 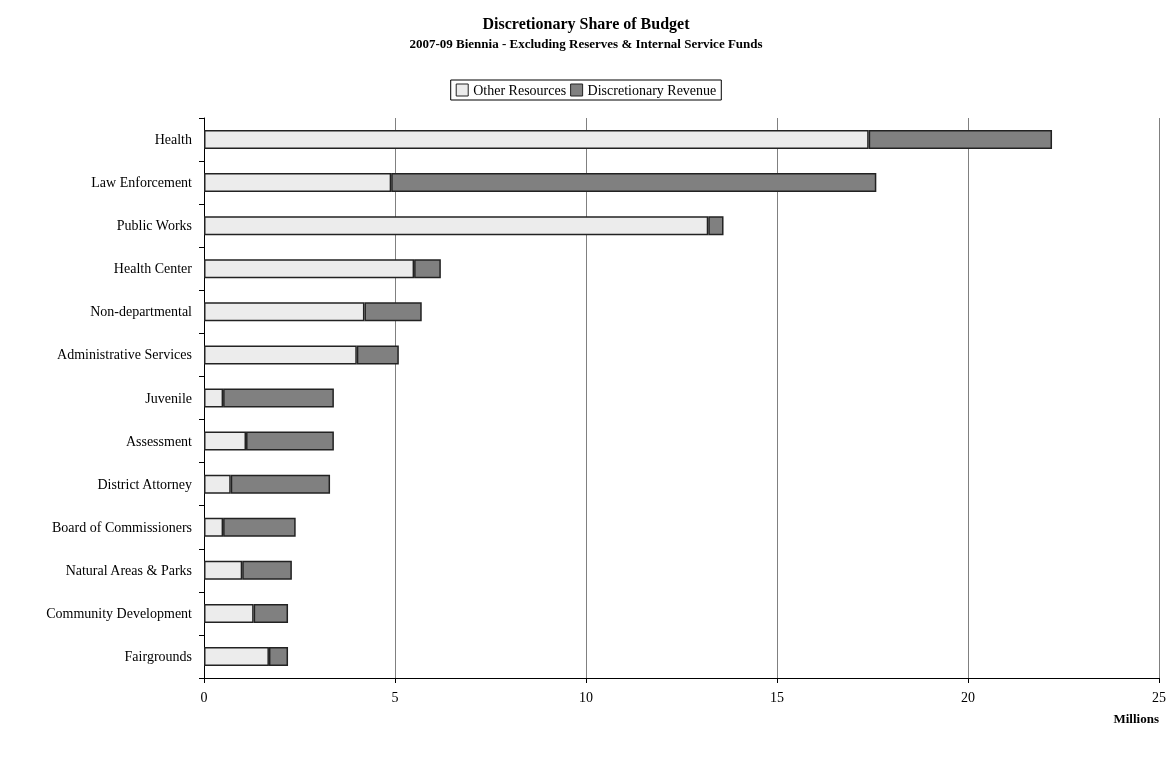 What do you see at coordinates (168, 398) in the screenshot?
I see `y-tick-label: Juvenile` at bounding box center [168, 398].